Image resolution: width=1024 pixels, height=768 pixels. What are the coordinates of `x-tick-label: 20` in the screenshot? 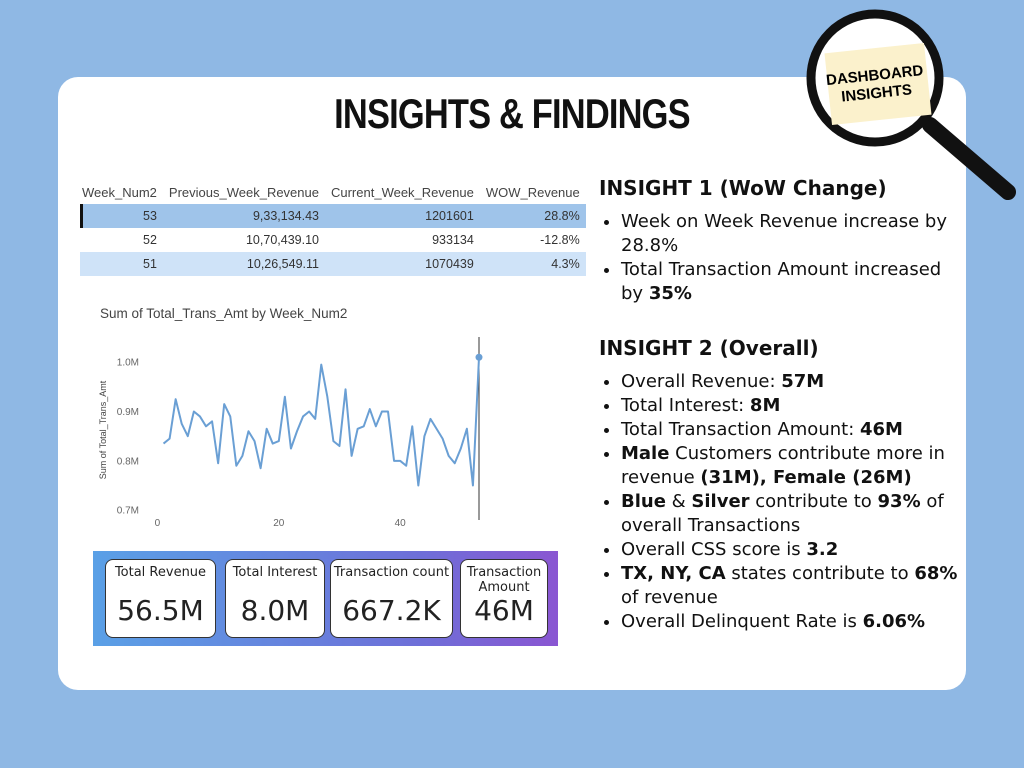 It's located at (279, 523).